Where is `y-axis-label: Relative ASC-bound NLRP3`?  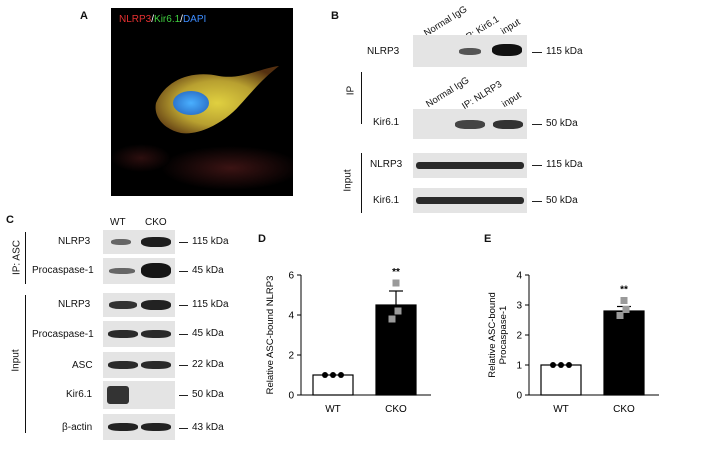 y-axis-label: Relative ASC-bound NLRP3 is located at coordinates (270, 335).